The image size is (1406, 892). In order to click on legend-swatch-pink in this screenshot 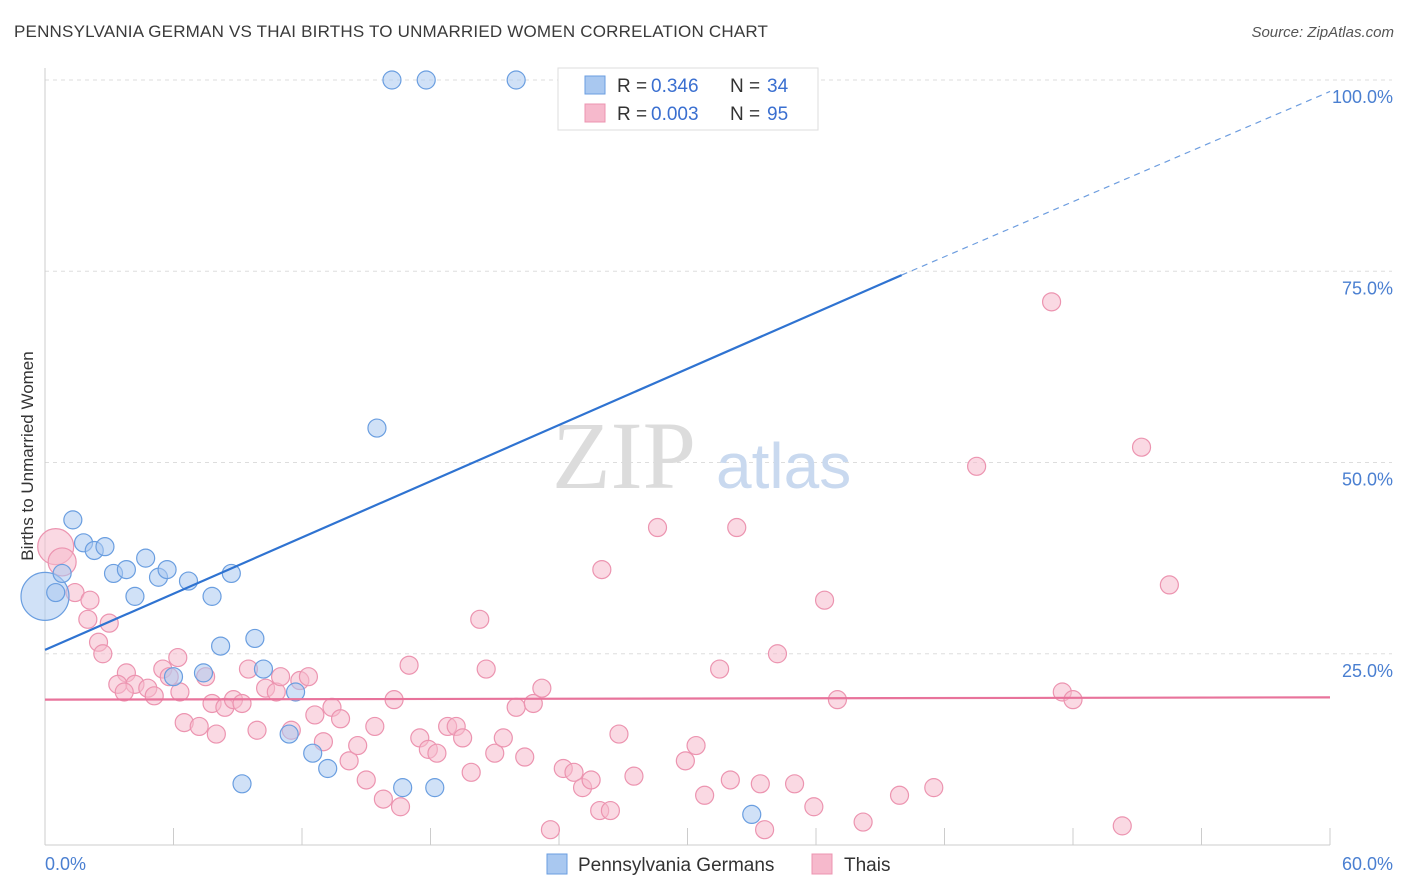, I will do `click(595, 113)`.